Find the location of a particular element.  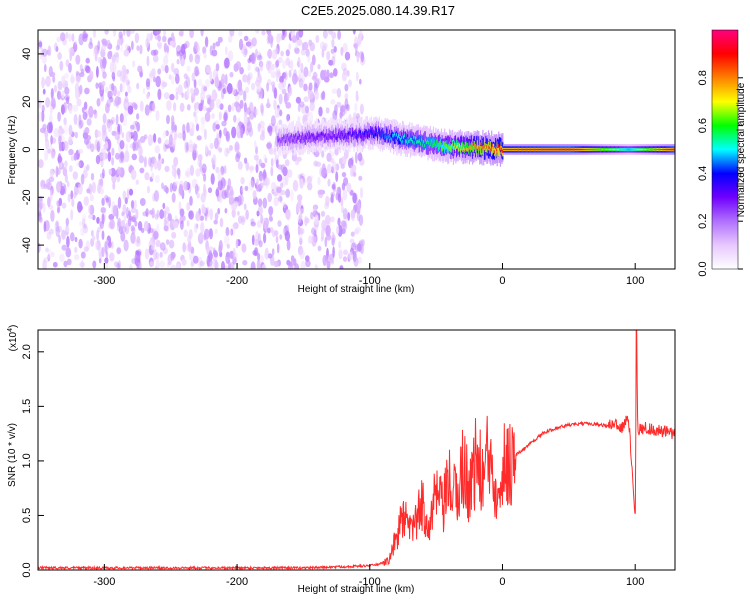

snr-x-tick-label: 0 is located at coordinates (502, 582).